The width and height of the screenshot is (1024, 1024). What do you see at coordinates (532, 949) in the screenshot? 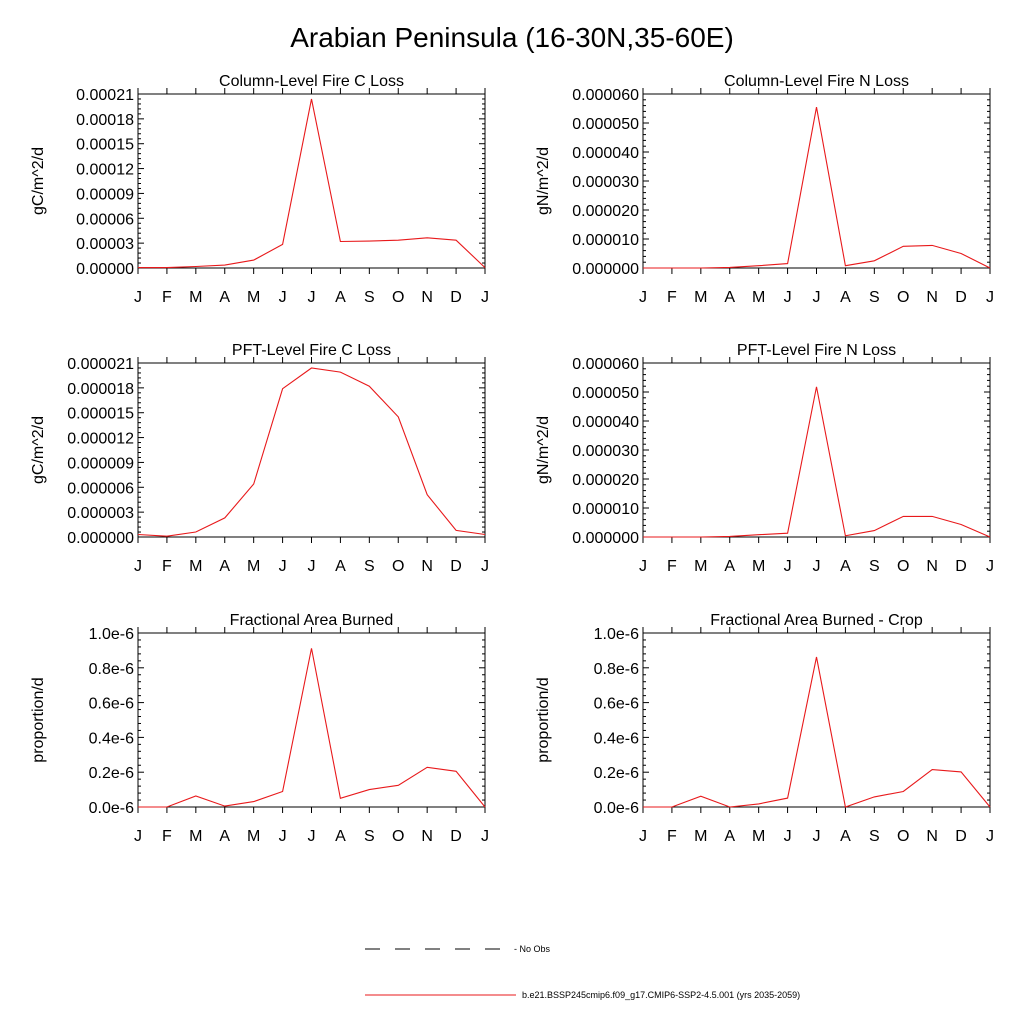
I see `legend-label-no-obs: - No Obs` at bounding box center [532, 949].